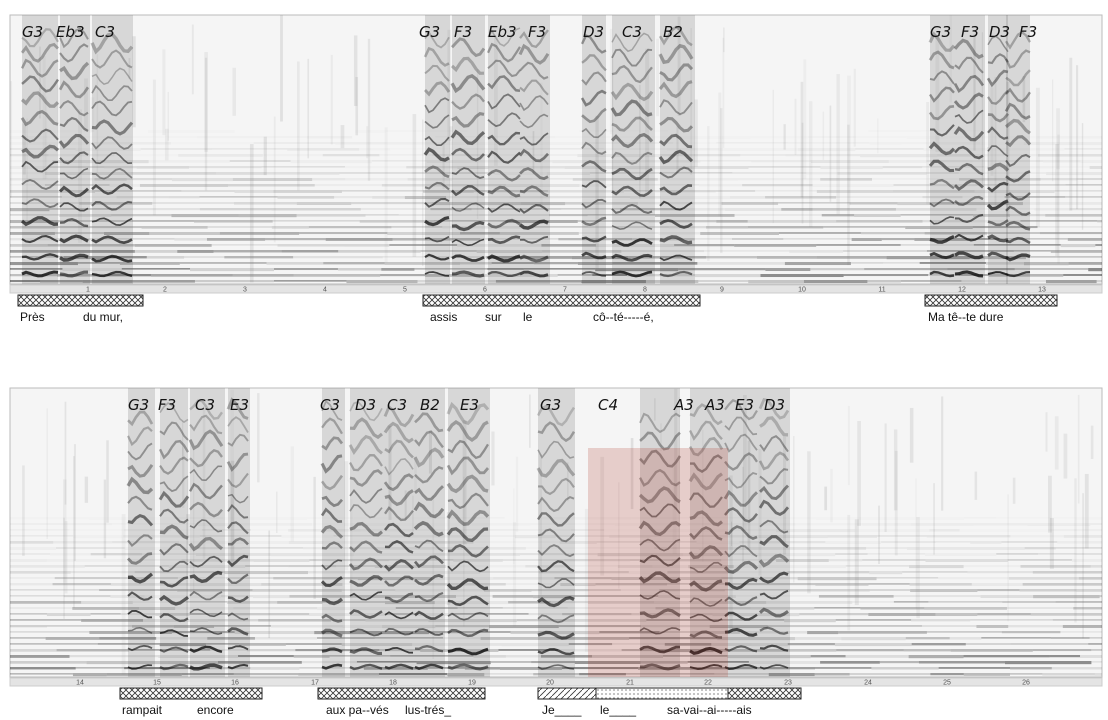 This screenshot has height=720, width=1108. What do you see at coordinates (428, 710) in the screenshot?
I see `lyric: lus-trés_` at bounding box center [428, 710].